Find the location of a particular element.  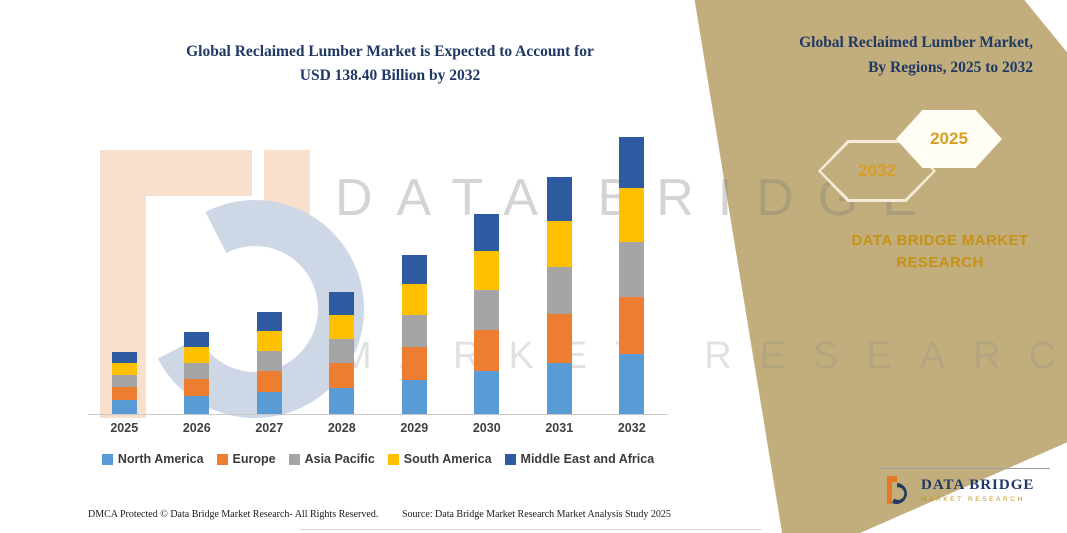

band-title-line1: Global Reclaimed Lumber Market, is located at coordinates (916, 42).